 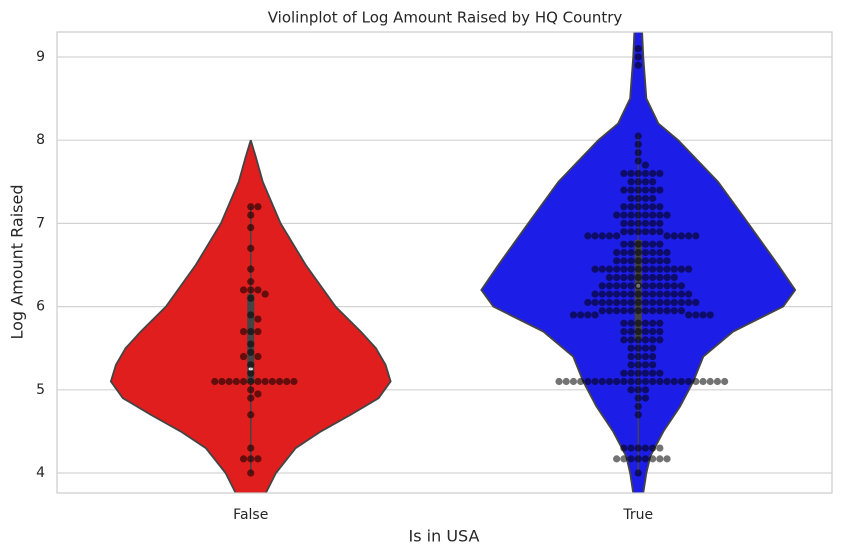 I want to click on y-axis-label: Log Amount Raised, so click(x=17, y=262).